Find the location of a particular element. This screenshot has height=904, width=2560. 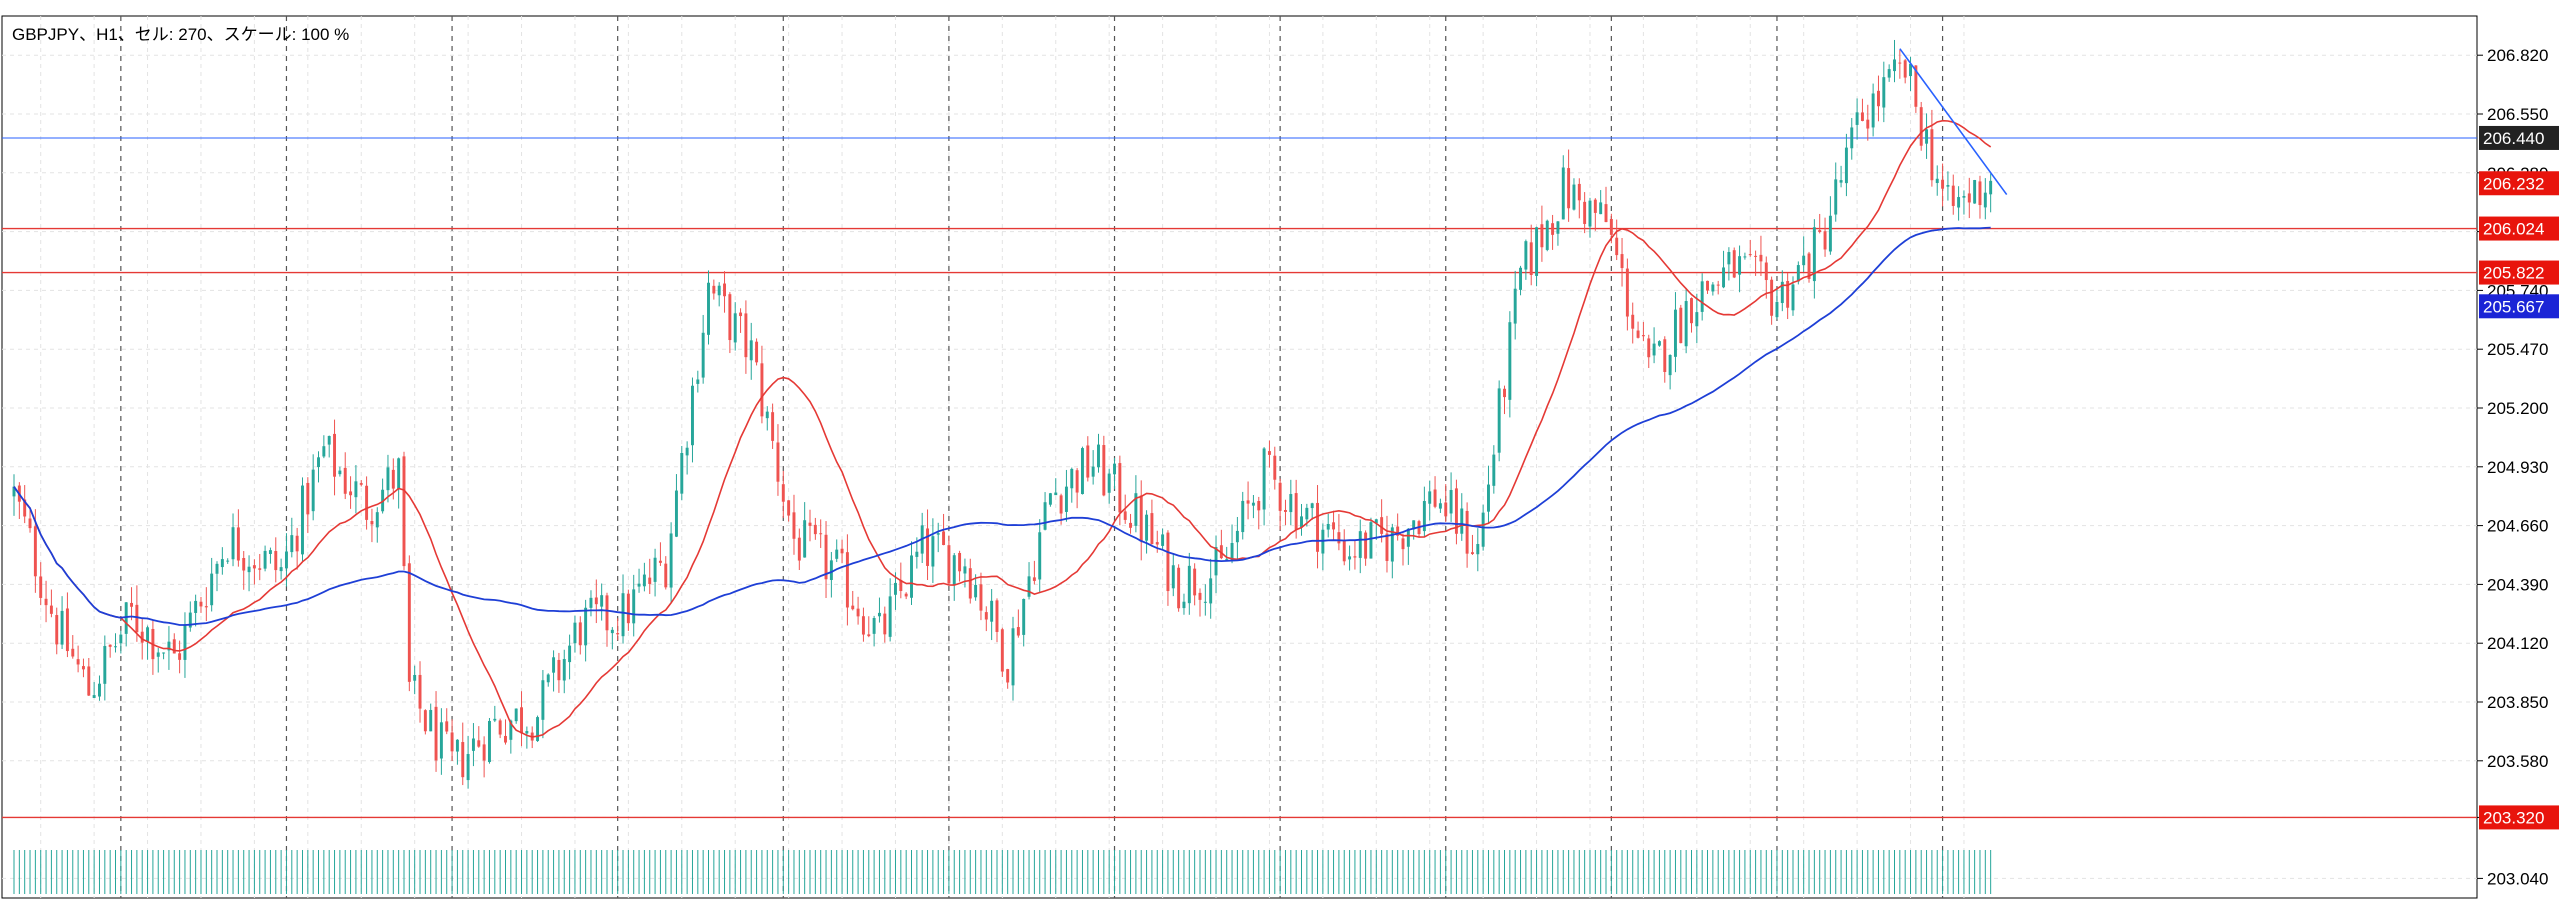

axis-tick-label: 204.930 is located at coordinates (2517, 467).